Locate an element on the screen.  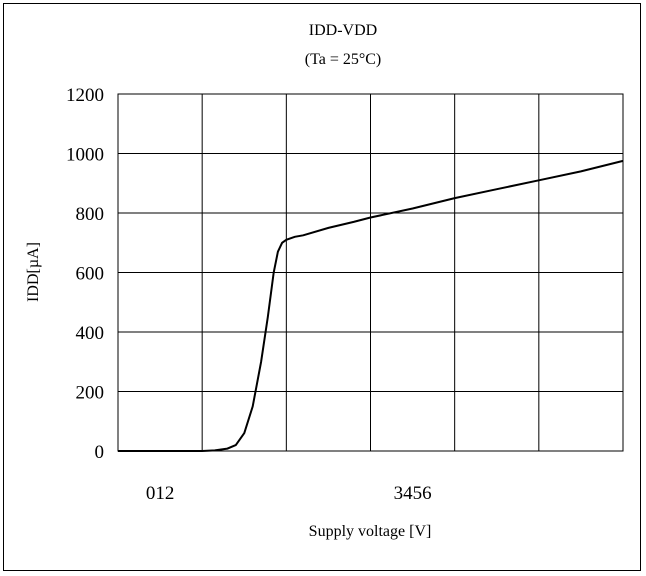
y-tick-label: 400 is located at coordinates (90, 333).